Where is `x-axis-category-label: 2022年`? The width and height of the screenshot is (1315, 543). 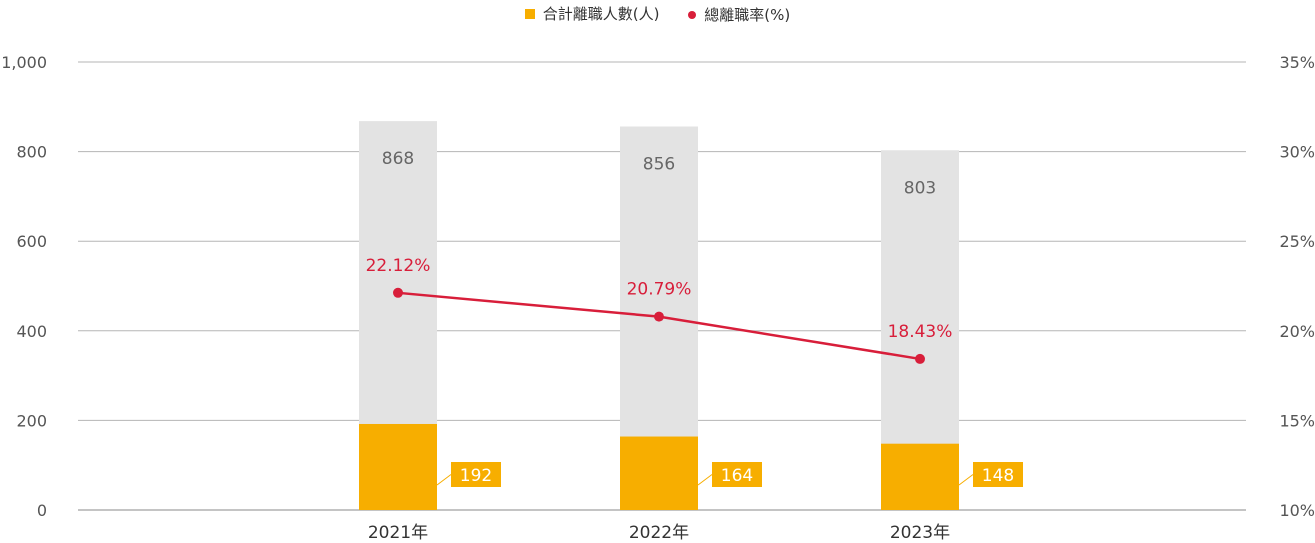 x-axis-category-label: 2022年 is located at coordinates (659, 533).